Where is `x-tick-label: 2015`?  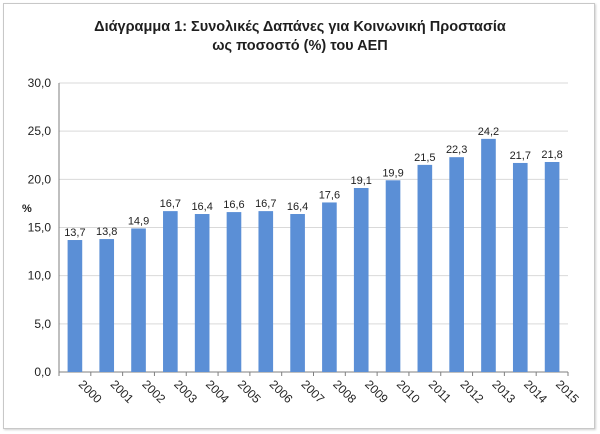 x-tick-label: 2015 is located at coordinates (567, 391).